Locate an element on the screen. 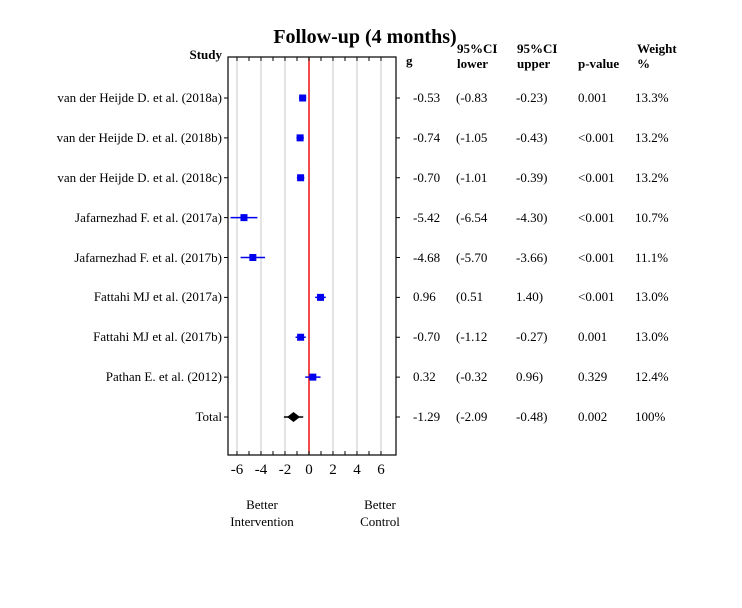 The width and height of the screenshot is (742, 608). ci-lower-value: (-1.12 is located at coordinates (472, 337).